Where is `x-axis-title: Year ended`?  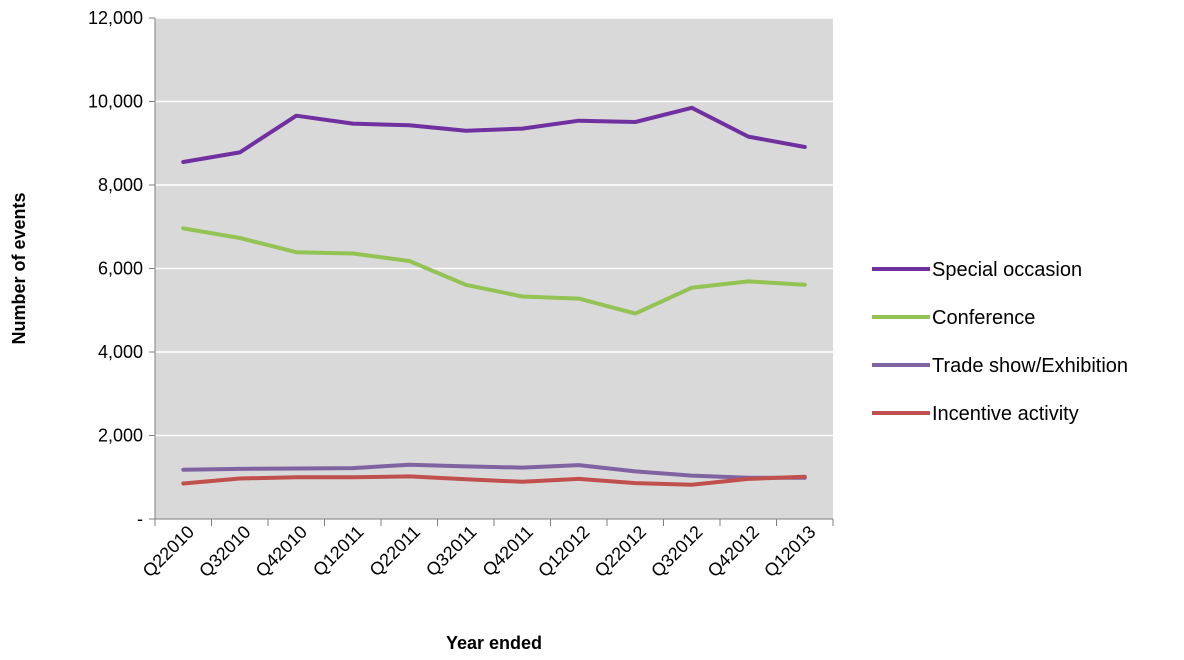
x-axis-title: Year ended is located at coordinates (494, 643).